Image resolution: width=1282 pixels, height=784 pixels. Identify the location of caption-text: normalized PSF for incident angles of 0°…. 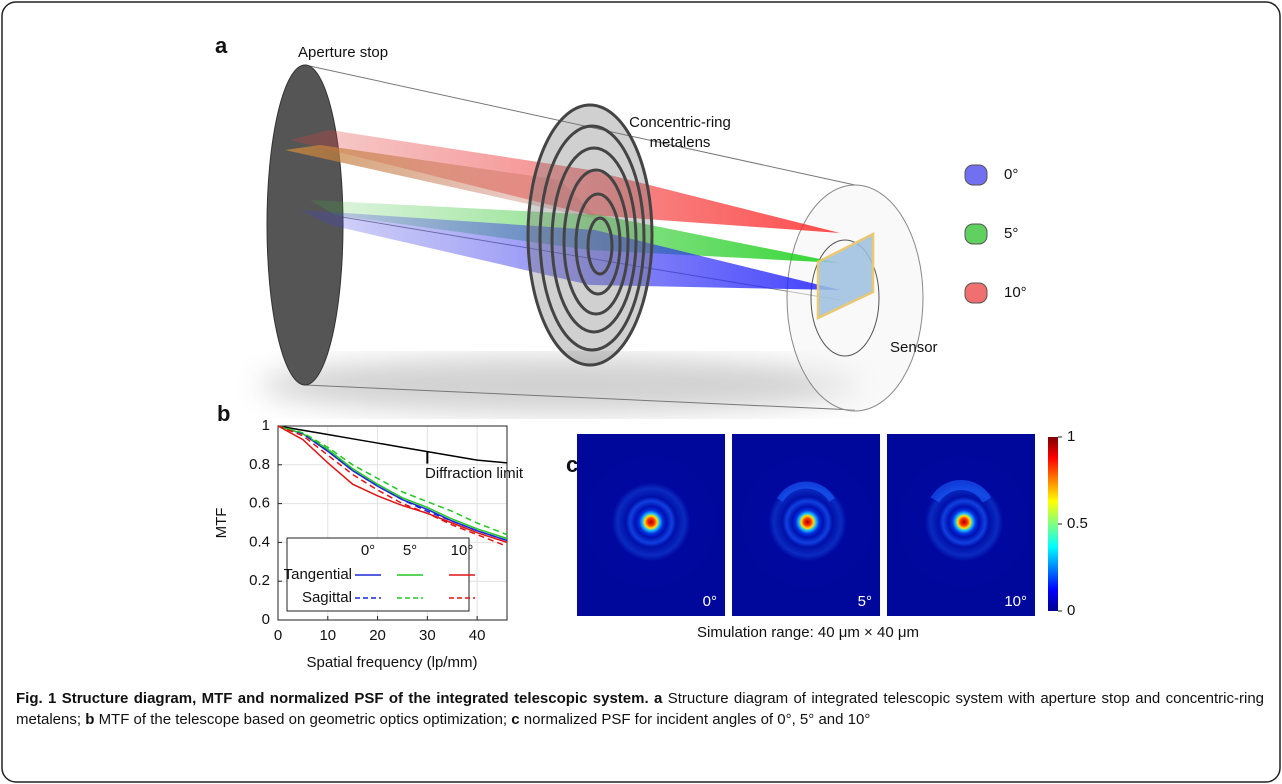
(697, 719).